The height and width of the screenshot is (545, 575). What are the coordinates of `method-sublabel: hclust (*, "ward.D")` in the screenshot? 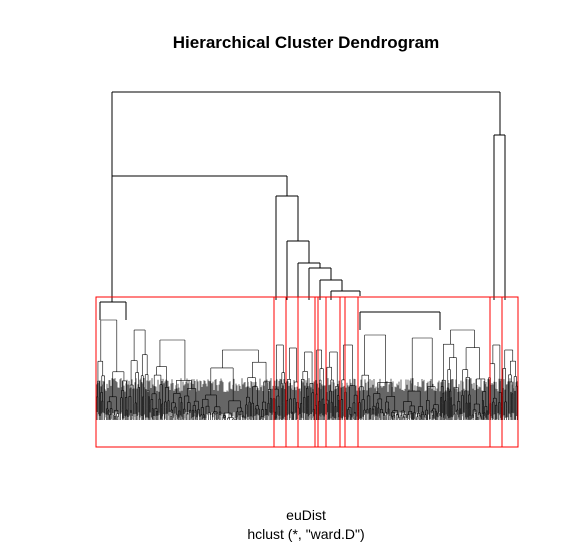 It's located at (305, 534).